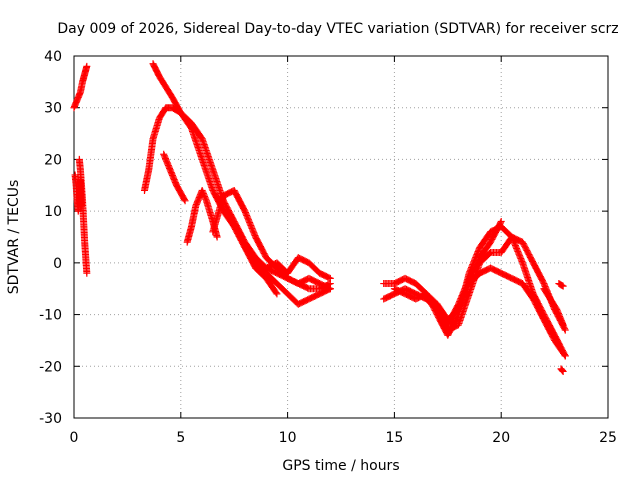 The image size is (640, 480). I want to click on y-tick-label: 40, so click(53, 57).